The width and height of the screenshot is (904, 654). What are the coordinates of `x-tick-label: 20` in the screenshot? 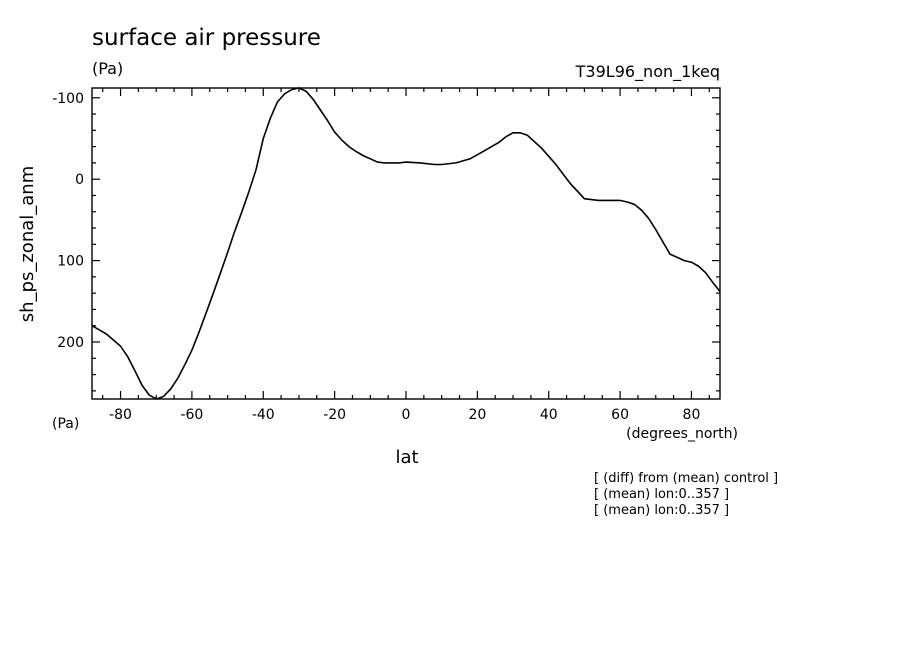 It's located at (477, 415).